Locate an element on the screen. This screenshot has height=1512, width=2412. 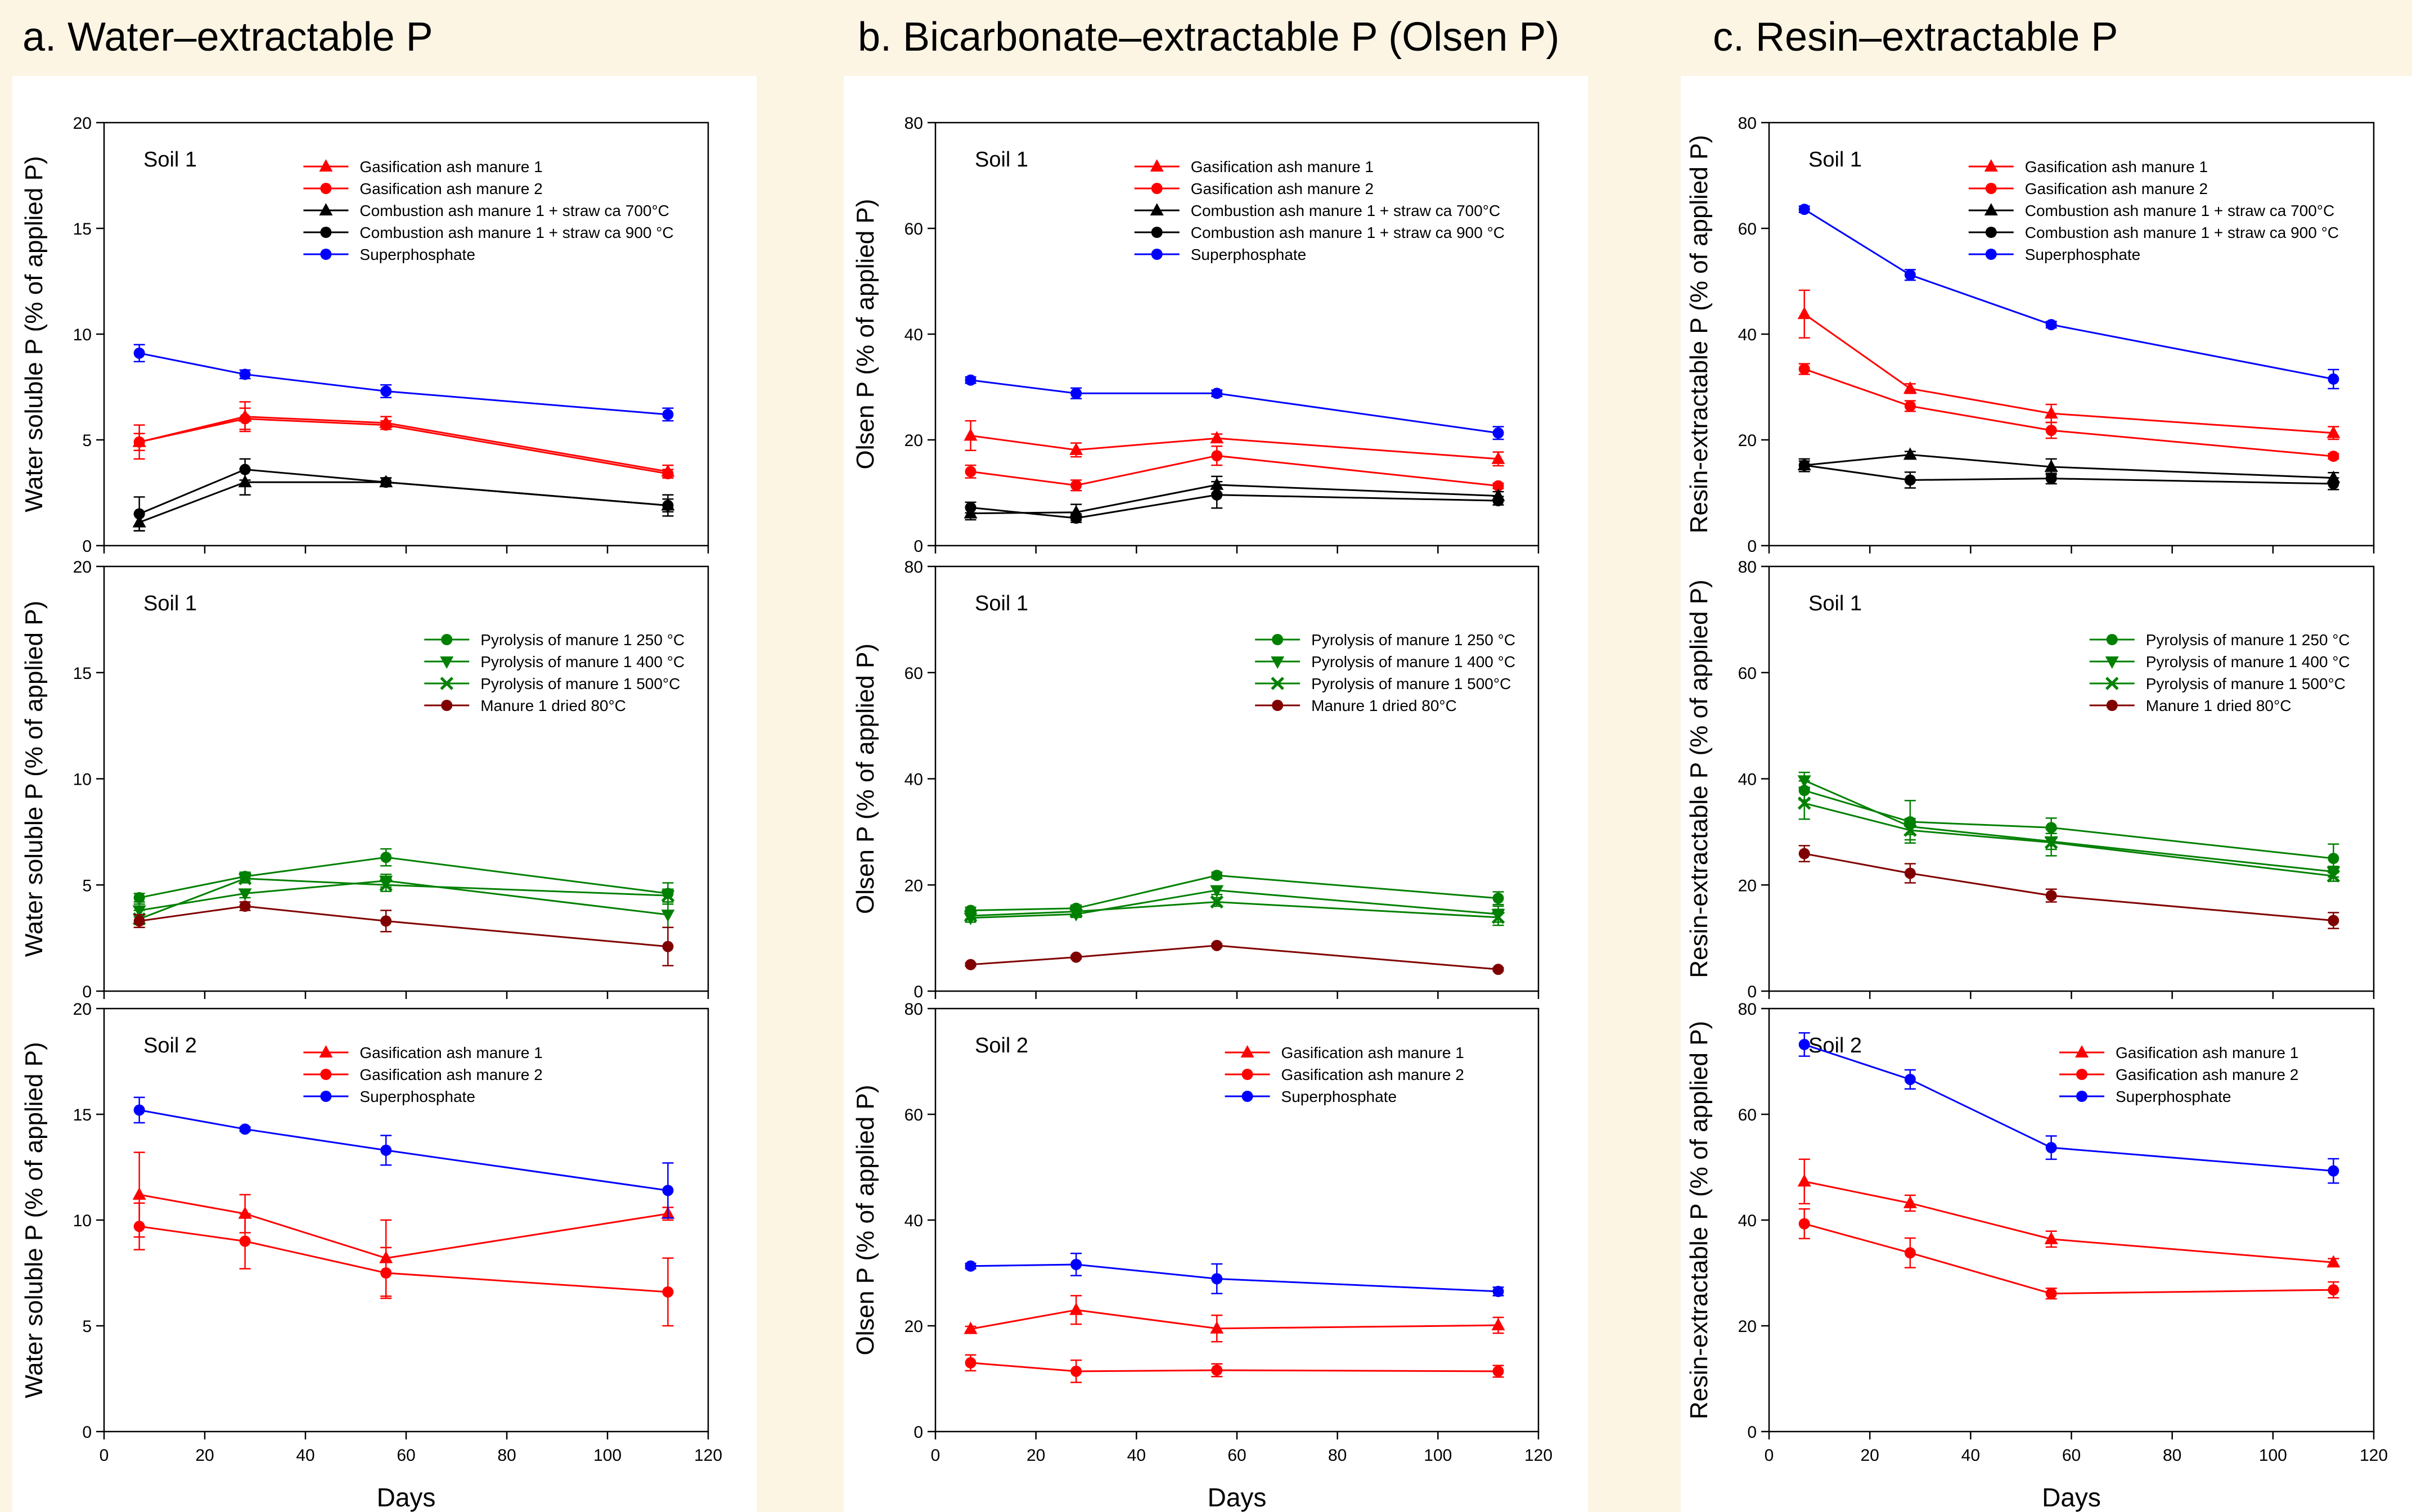
x-tick-label: 40 is located at coordinates (1970, 1455).